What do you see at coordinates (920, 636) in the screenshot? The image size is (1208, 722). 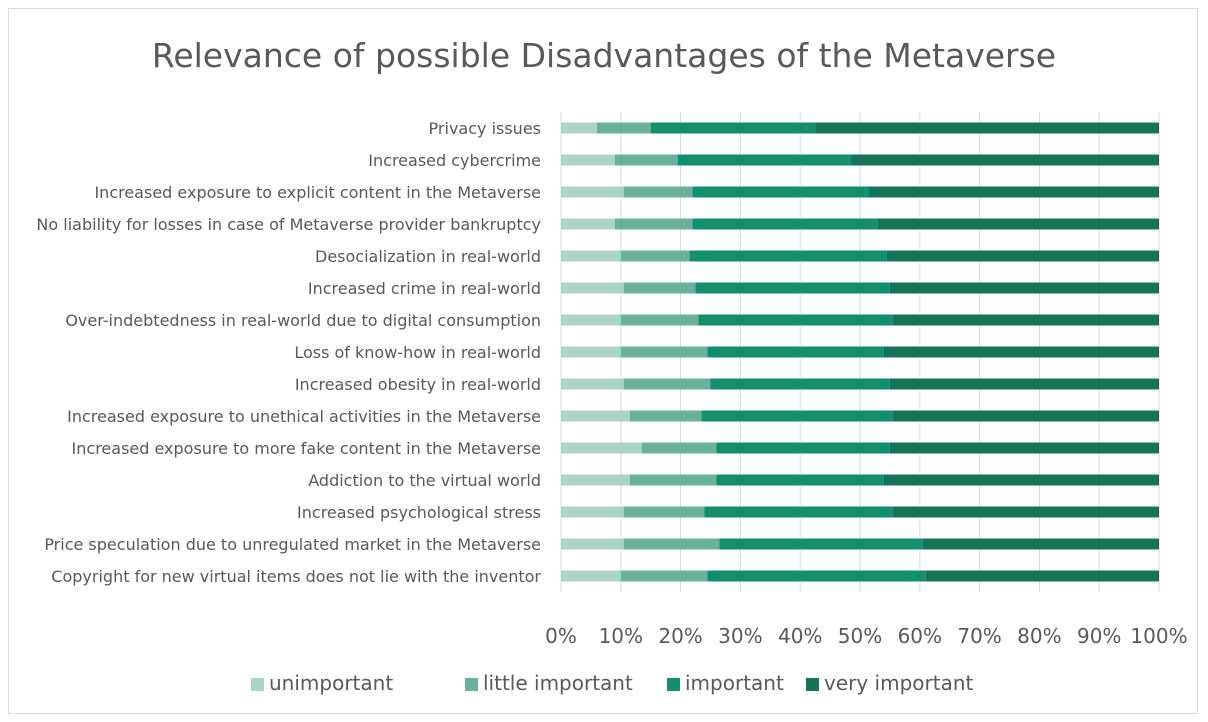 I see `x-tick-label: 60%` at bounding box center [920, 636].